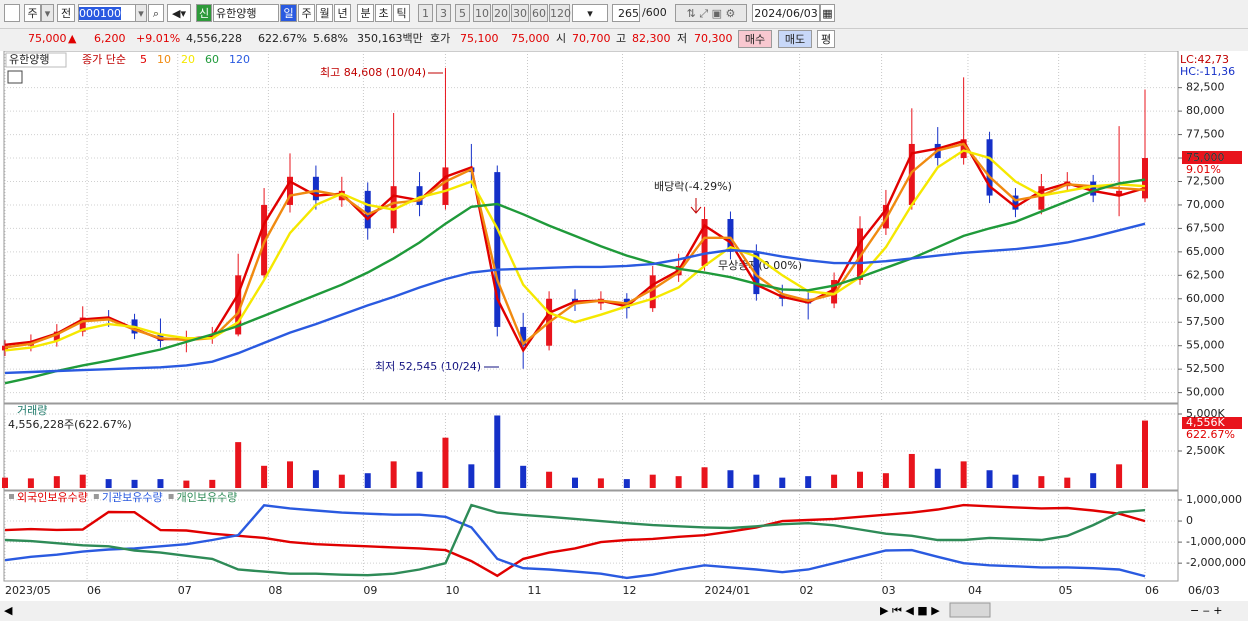 The width and height of the screenshot is (1248, 621). Describe the element at coordinates (626, 13) in the screenshot. I see `count-input: 265` at that location.